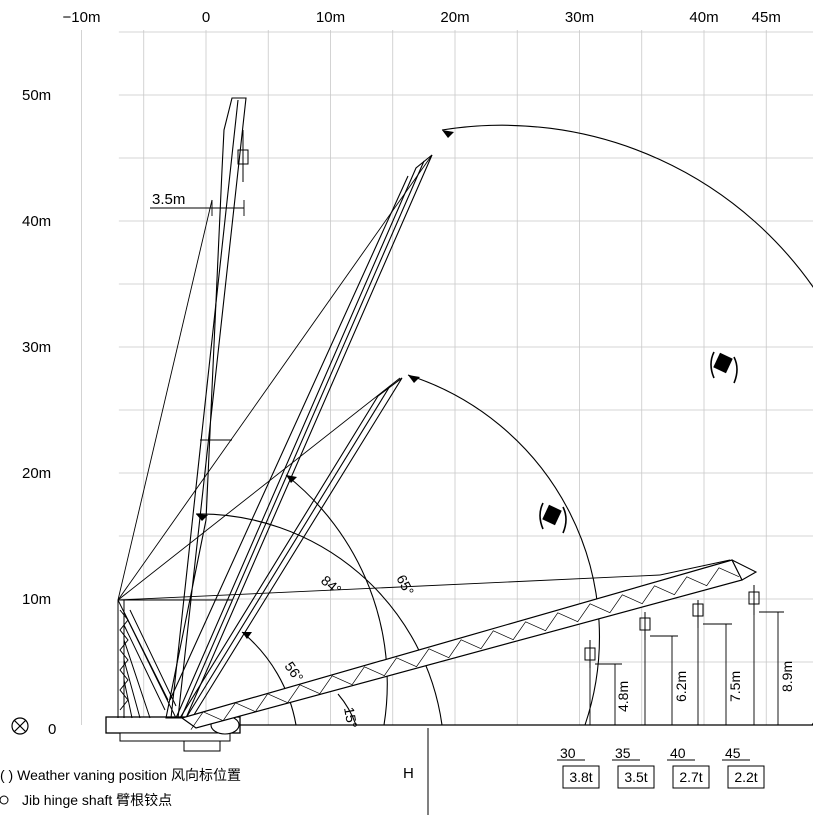  What do you see at coordinates (147, 659) in the screenshot?
I see `crane-mast` at bounding box center [147, 659].